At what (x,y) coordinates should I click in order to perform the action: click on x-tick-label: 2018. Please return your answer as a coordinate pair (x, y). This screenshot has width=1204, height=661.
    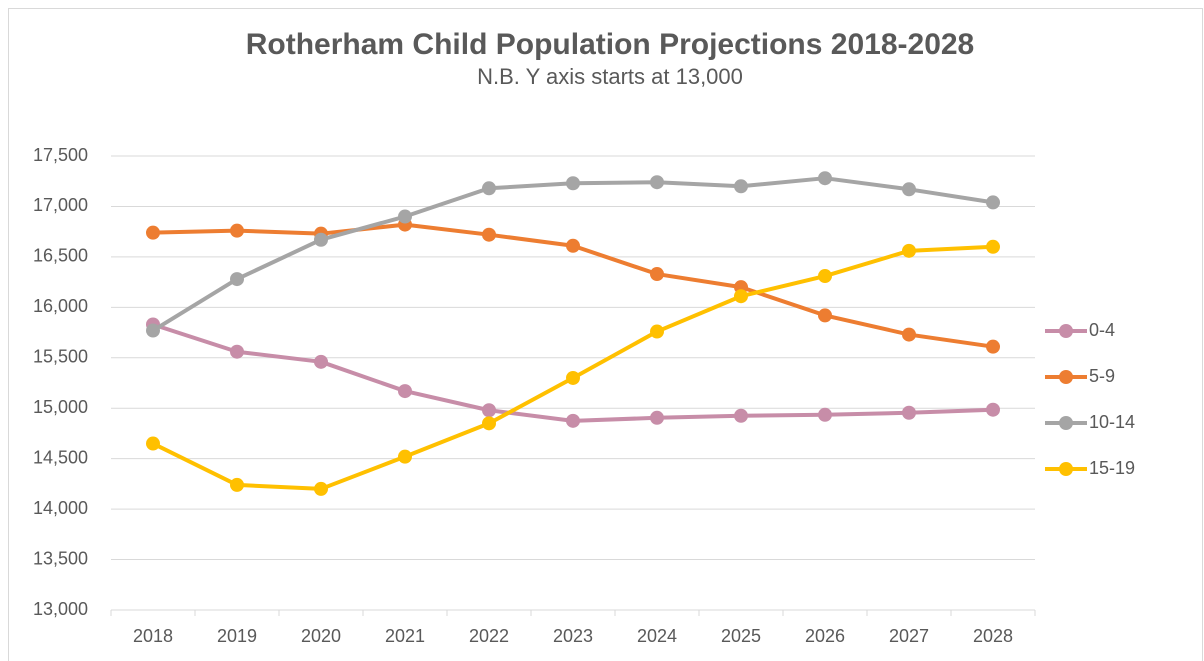
    Looking at the image, I should click on (153, 636).